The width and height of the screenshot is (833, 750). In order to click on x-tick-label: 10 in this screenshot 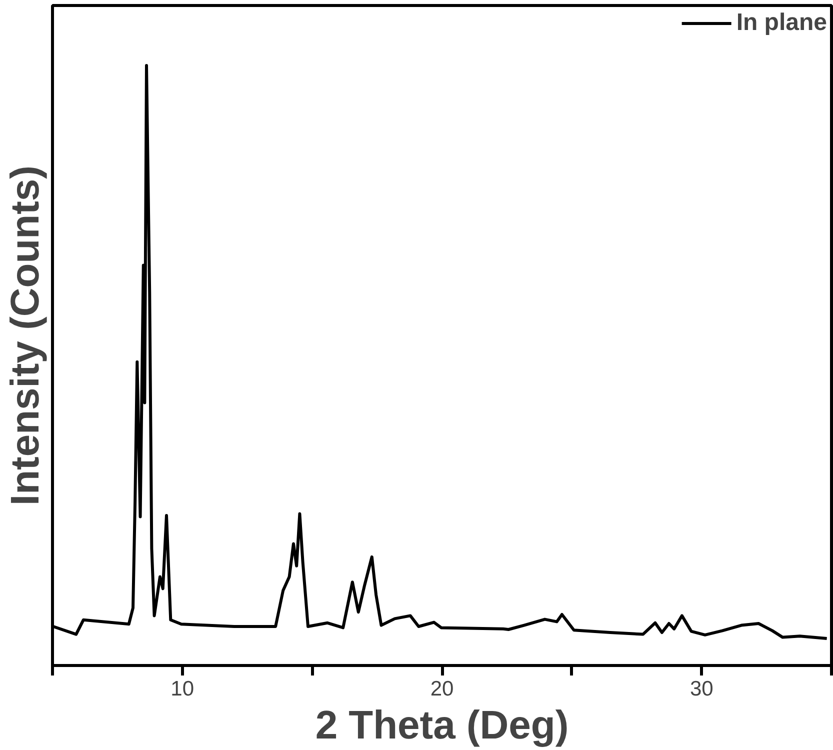, I will do `click(182, 689)`.